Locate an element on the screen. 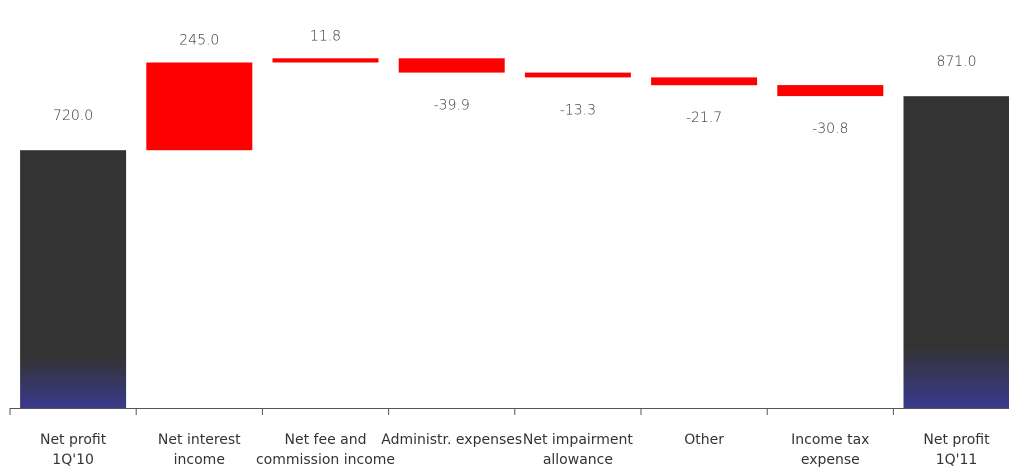 The image size is (1009, 474). value-label-8: 871.0 is located at coordinates (956, 62).